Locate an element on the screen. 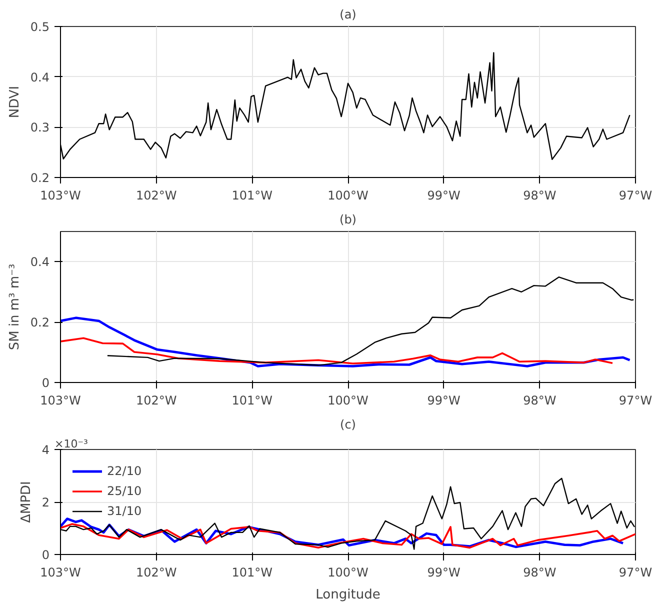 The height and width of the screenshot is (605, 659). chart-title: (c) is located at coordinates (348, 425).